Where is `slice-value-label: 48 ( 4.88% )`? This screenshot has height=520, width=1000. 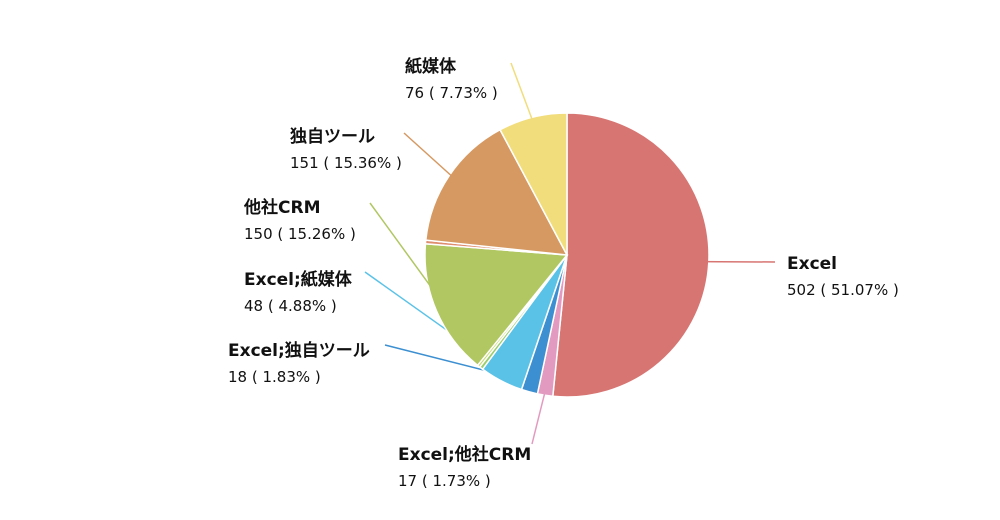 slice-value-label: 48 ( 4.88% ) is located at coordinates (290, 306).